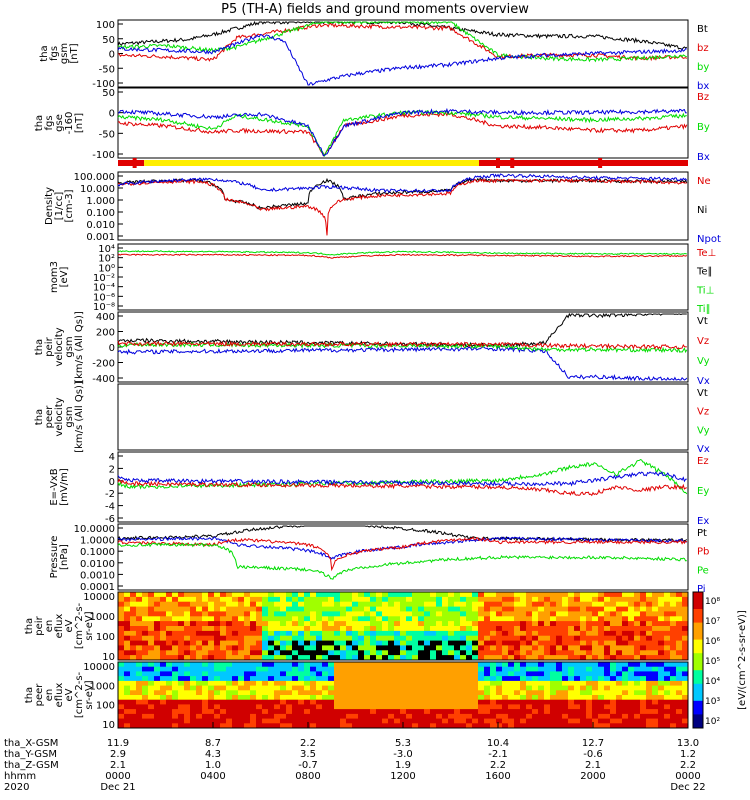 This screenshot has width=750, height=800. Describe the element at coordinates (110, 507) in the screenshot. I see `y-tick-label: -4` at that location.